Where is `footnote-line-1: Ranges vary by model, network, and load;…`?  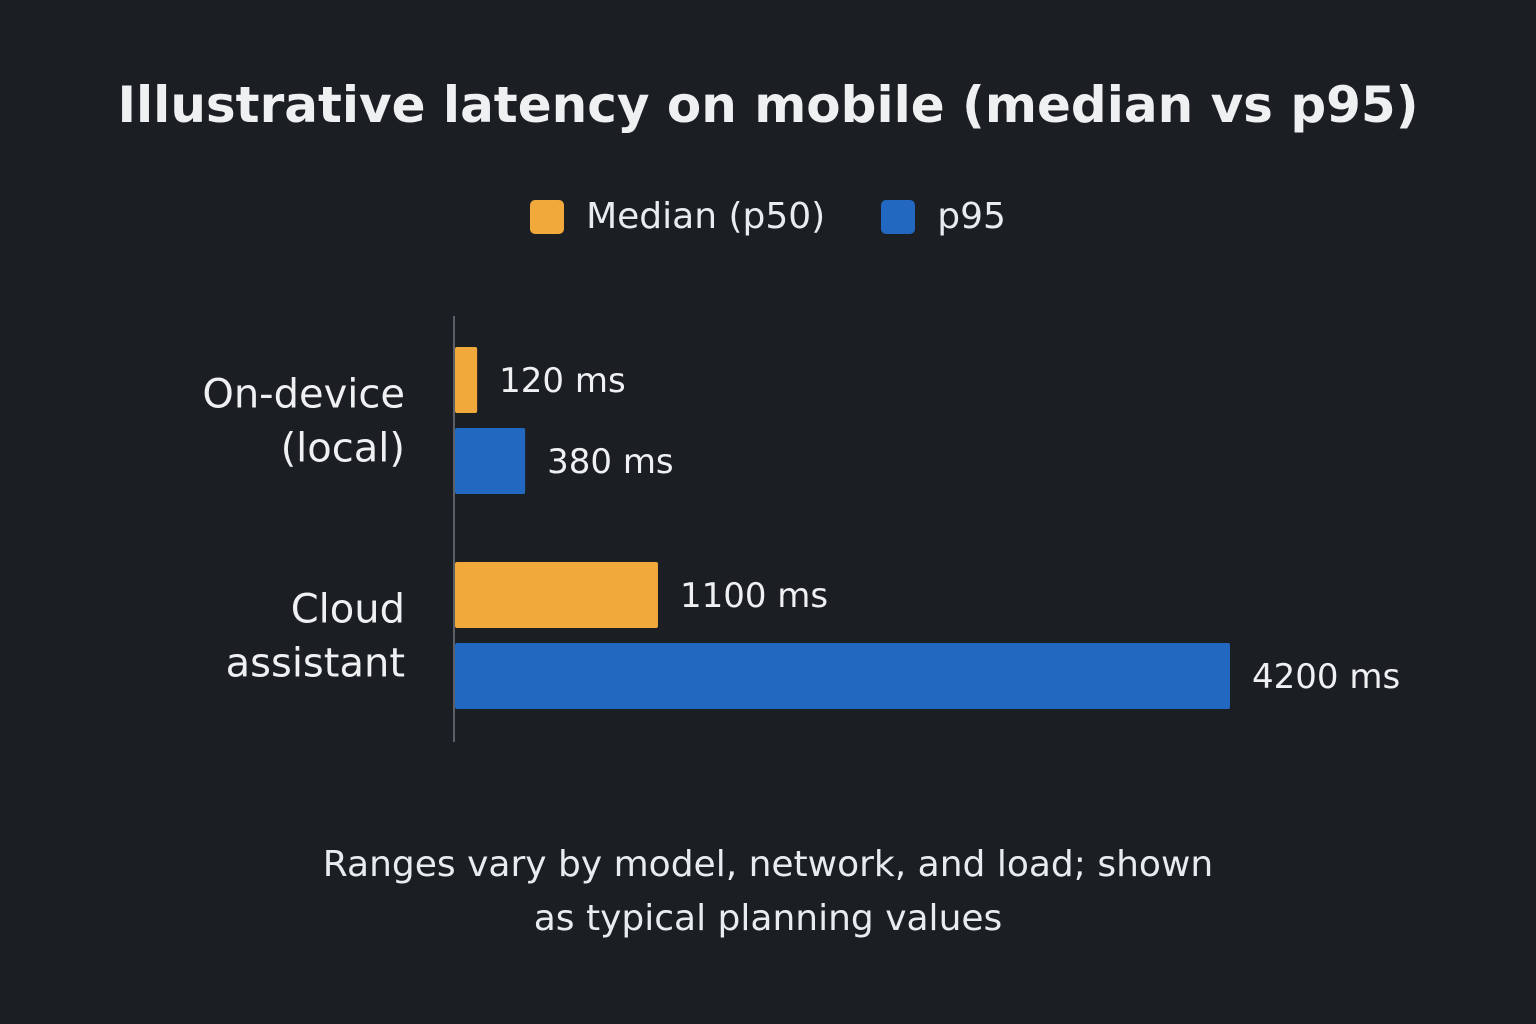
footnote-line-1: Ranges vary by model, network, and load;… is located at coordinates (768, 864).